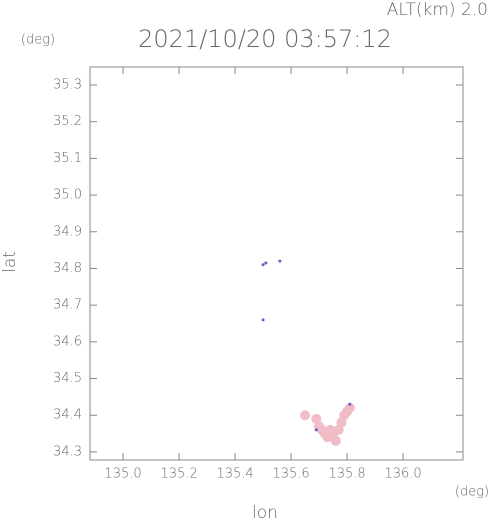 Image resolution: width=491 pixels, height=521 pixels. Describe the element at coordinates (265, 512) in the screenshot. I see `x-axis-label: lon` at that location.